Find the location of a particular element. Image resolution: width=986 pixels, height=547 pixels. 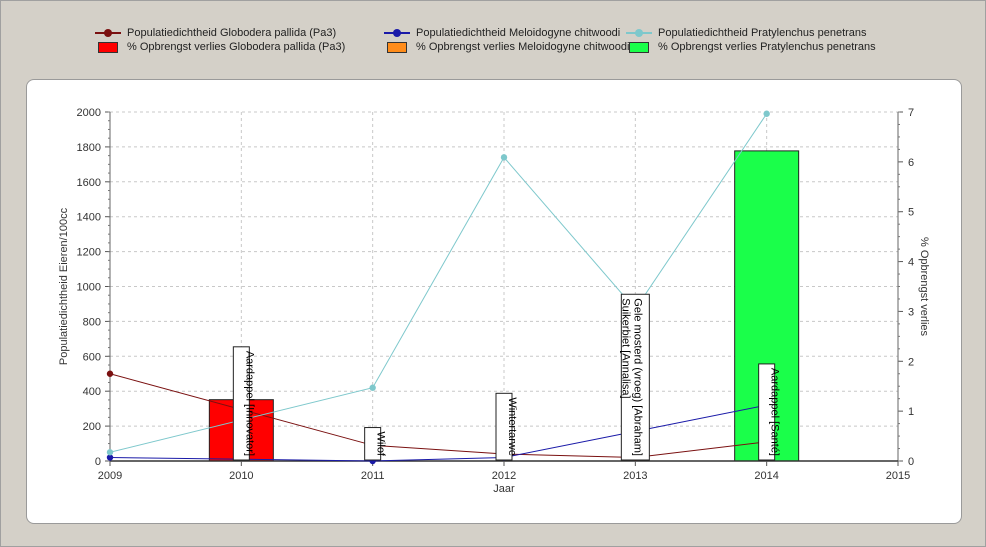

y-tick-label: 1800 is located at coordinates (89, 148).